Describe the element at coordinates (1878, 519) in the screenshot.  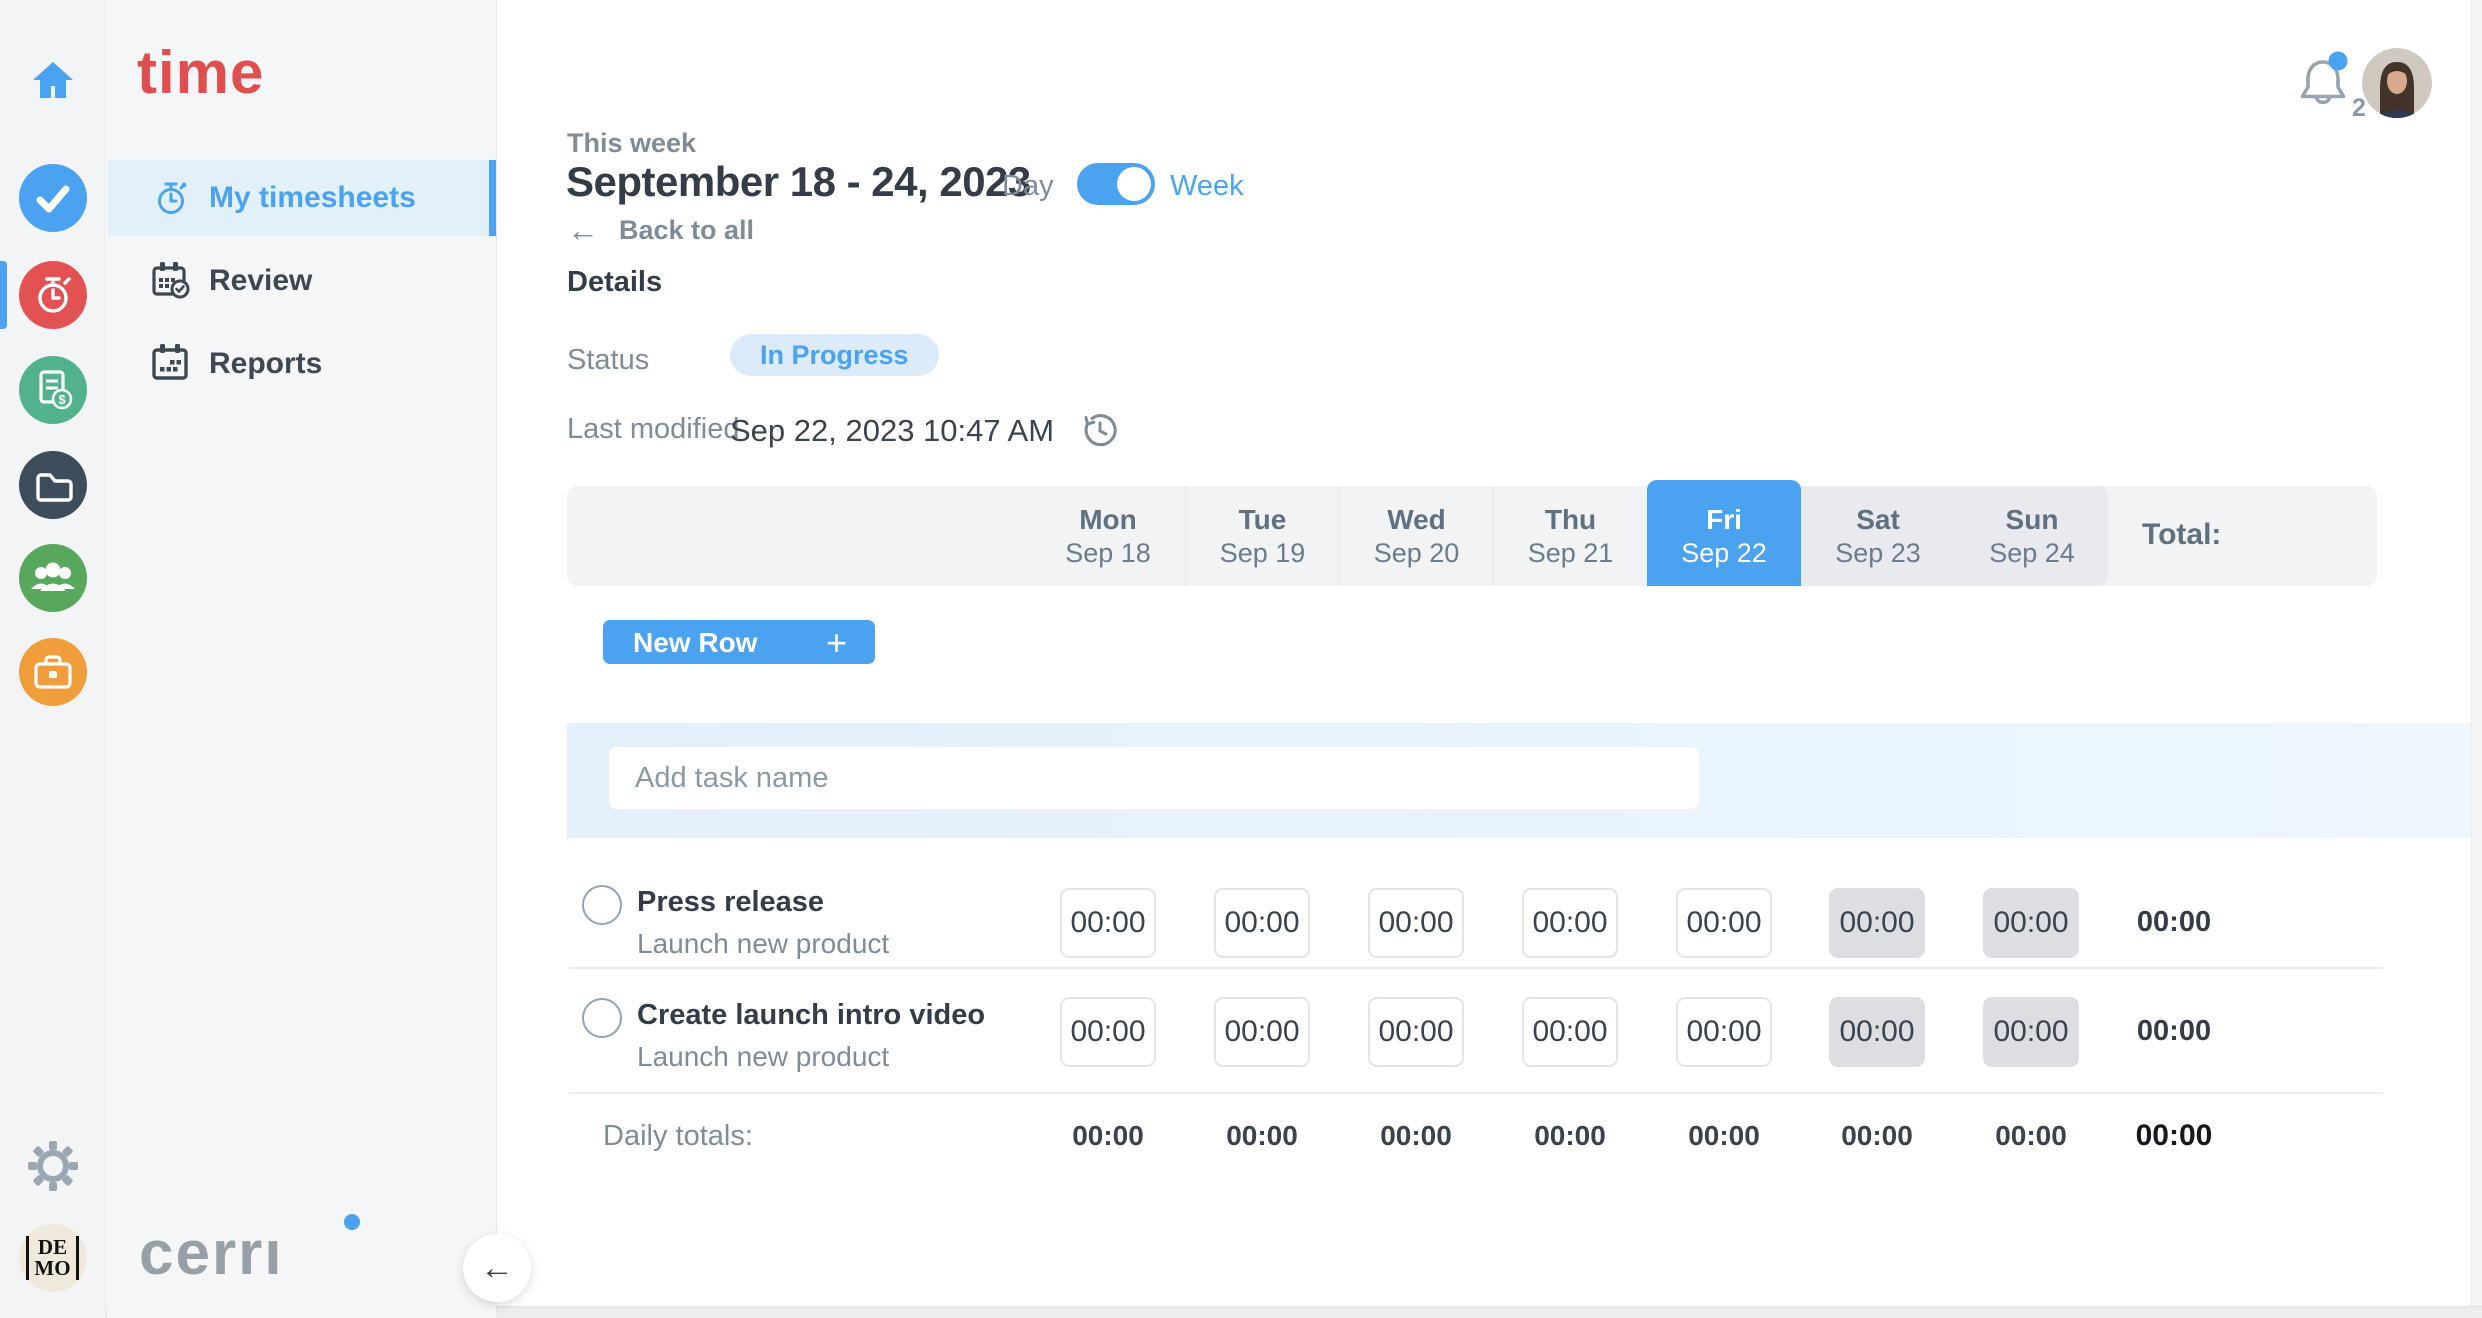
I see `day-name: Sat` at that location.